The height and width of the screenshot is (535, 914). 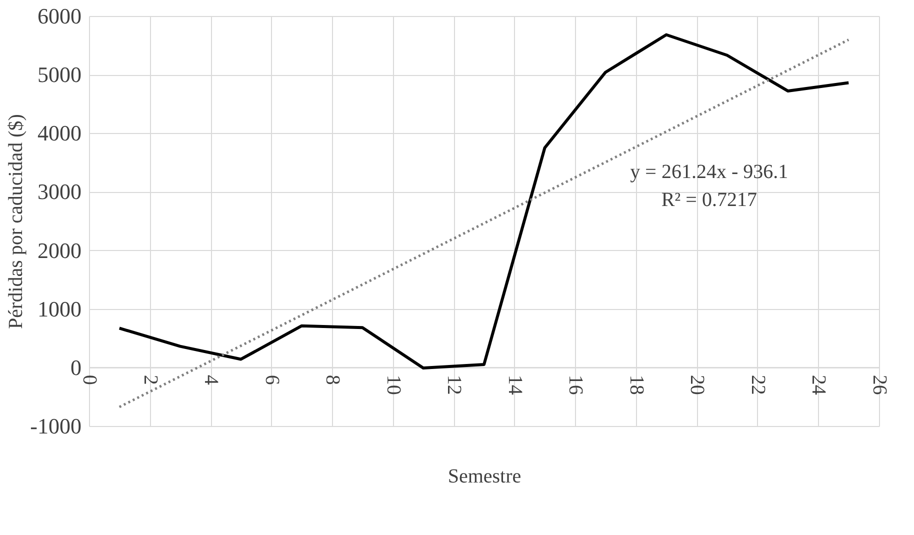 What do you see at coordinates (636, 384) in the screenshot?
I see `x-tick-label: 18` at bounding box center [636, 384].